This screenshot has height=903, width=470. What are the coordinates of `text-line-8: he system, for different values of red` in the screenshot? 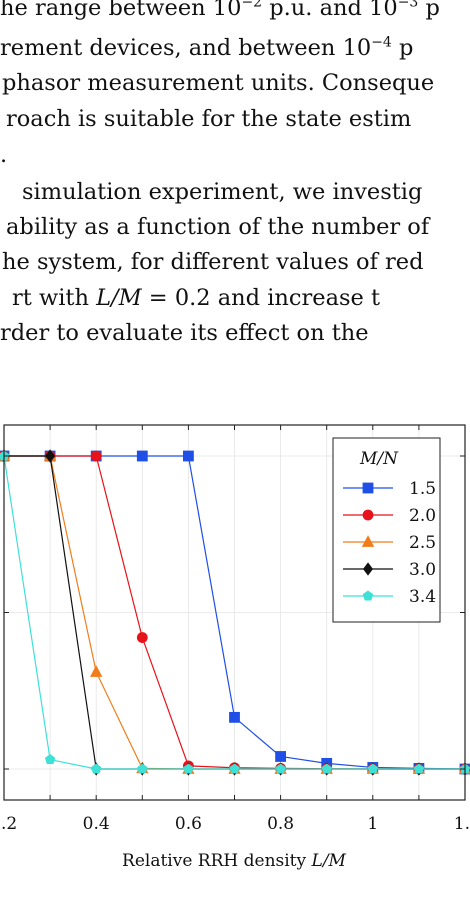 It's located at (213, 262).